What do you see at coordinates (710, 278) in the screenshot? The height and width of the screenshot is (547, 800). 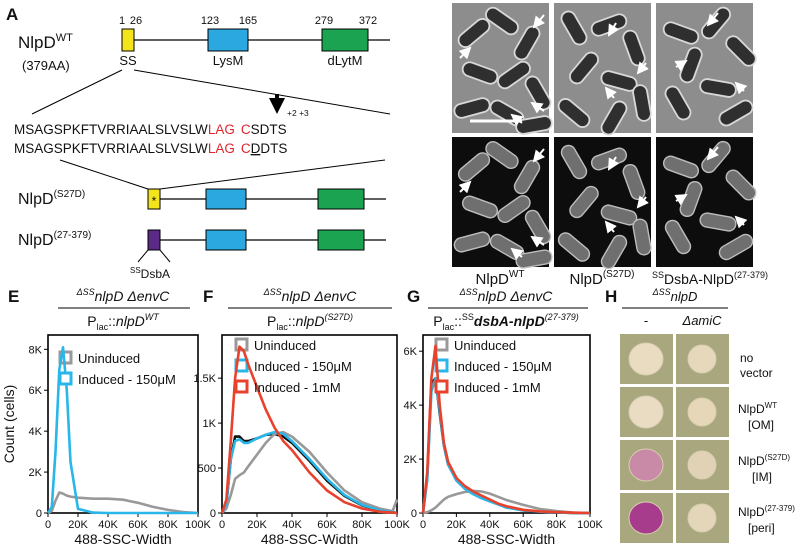 I see `caption: SSDsbA-NlpD(27-379)` at bounding box center [710, 278].